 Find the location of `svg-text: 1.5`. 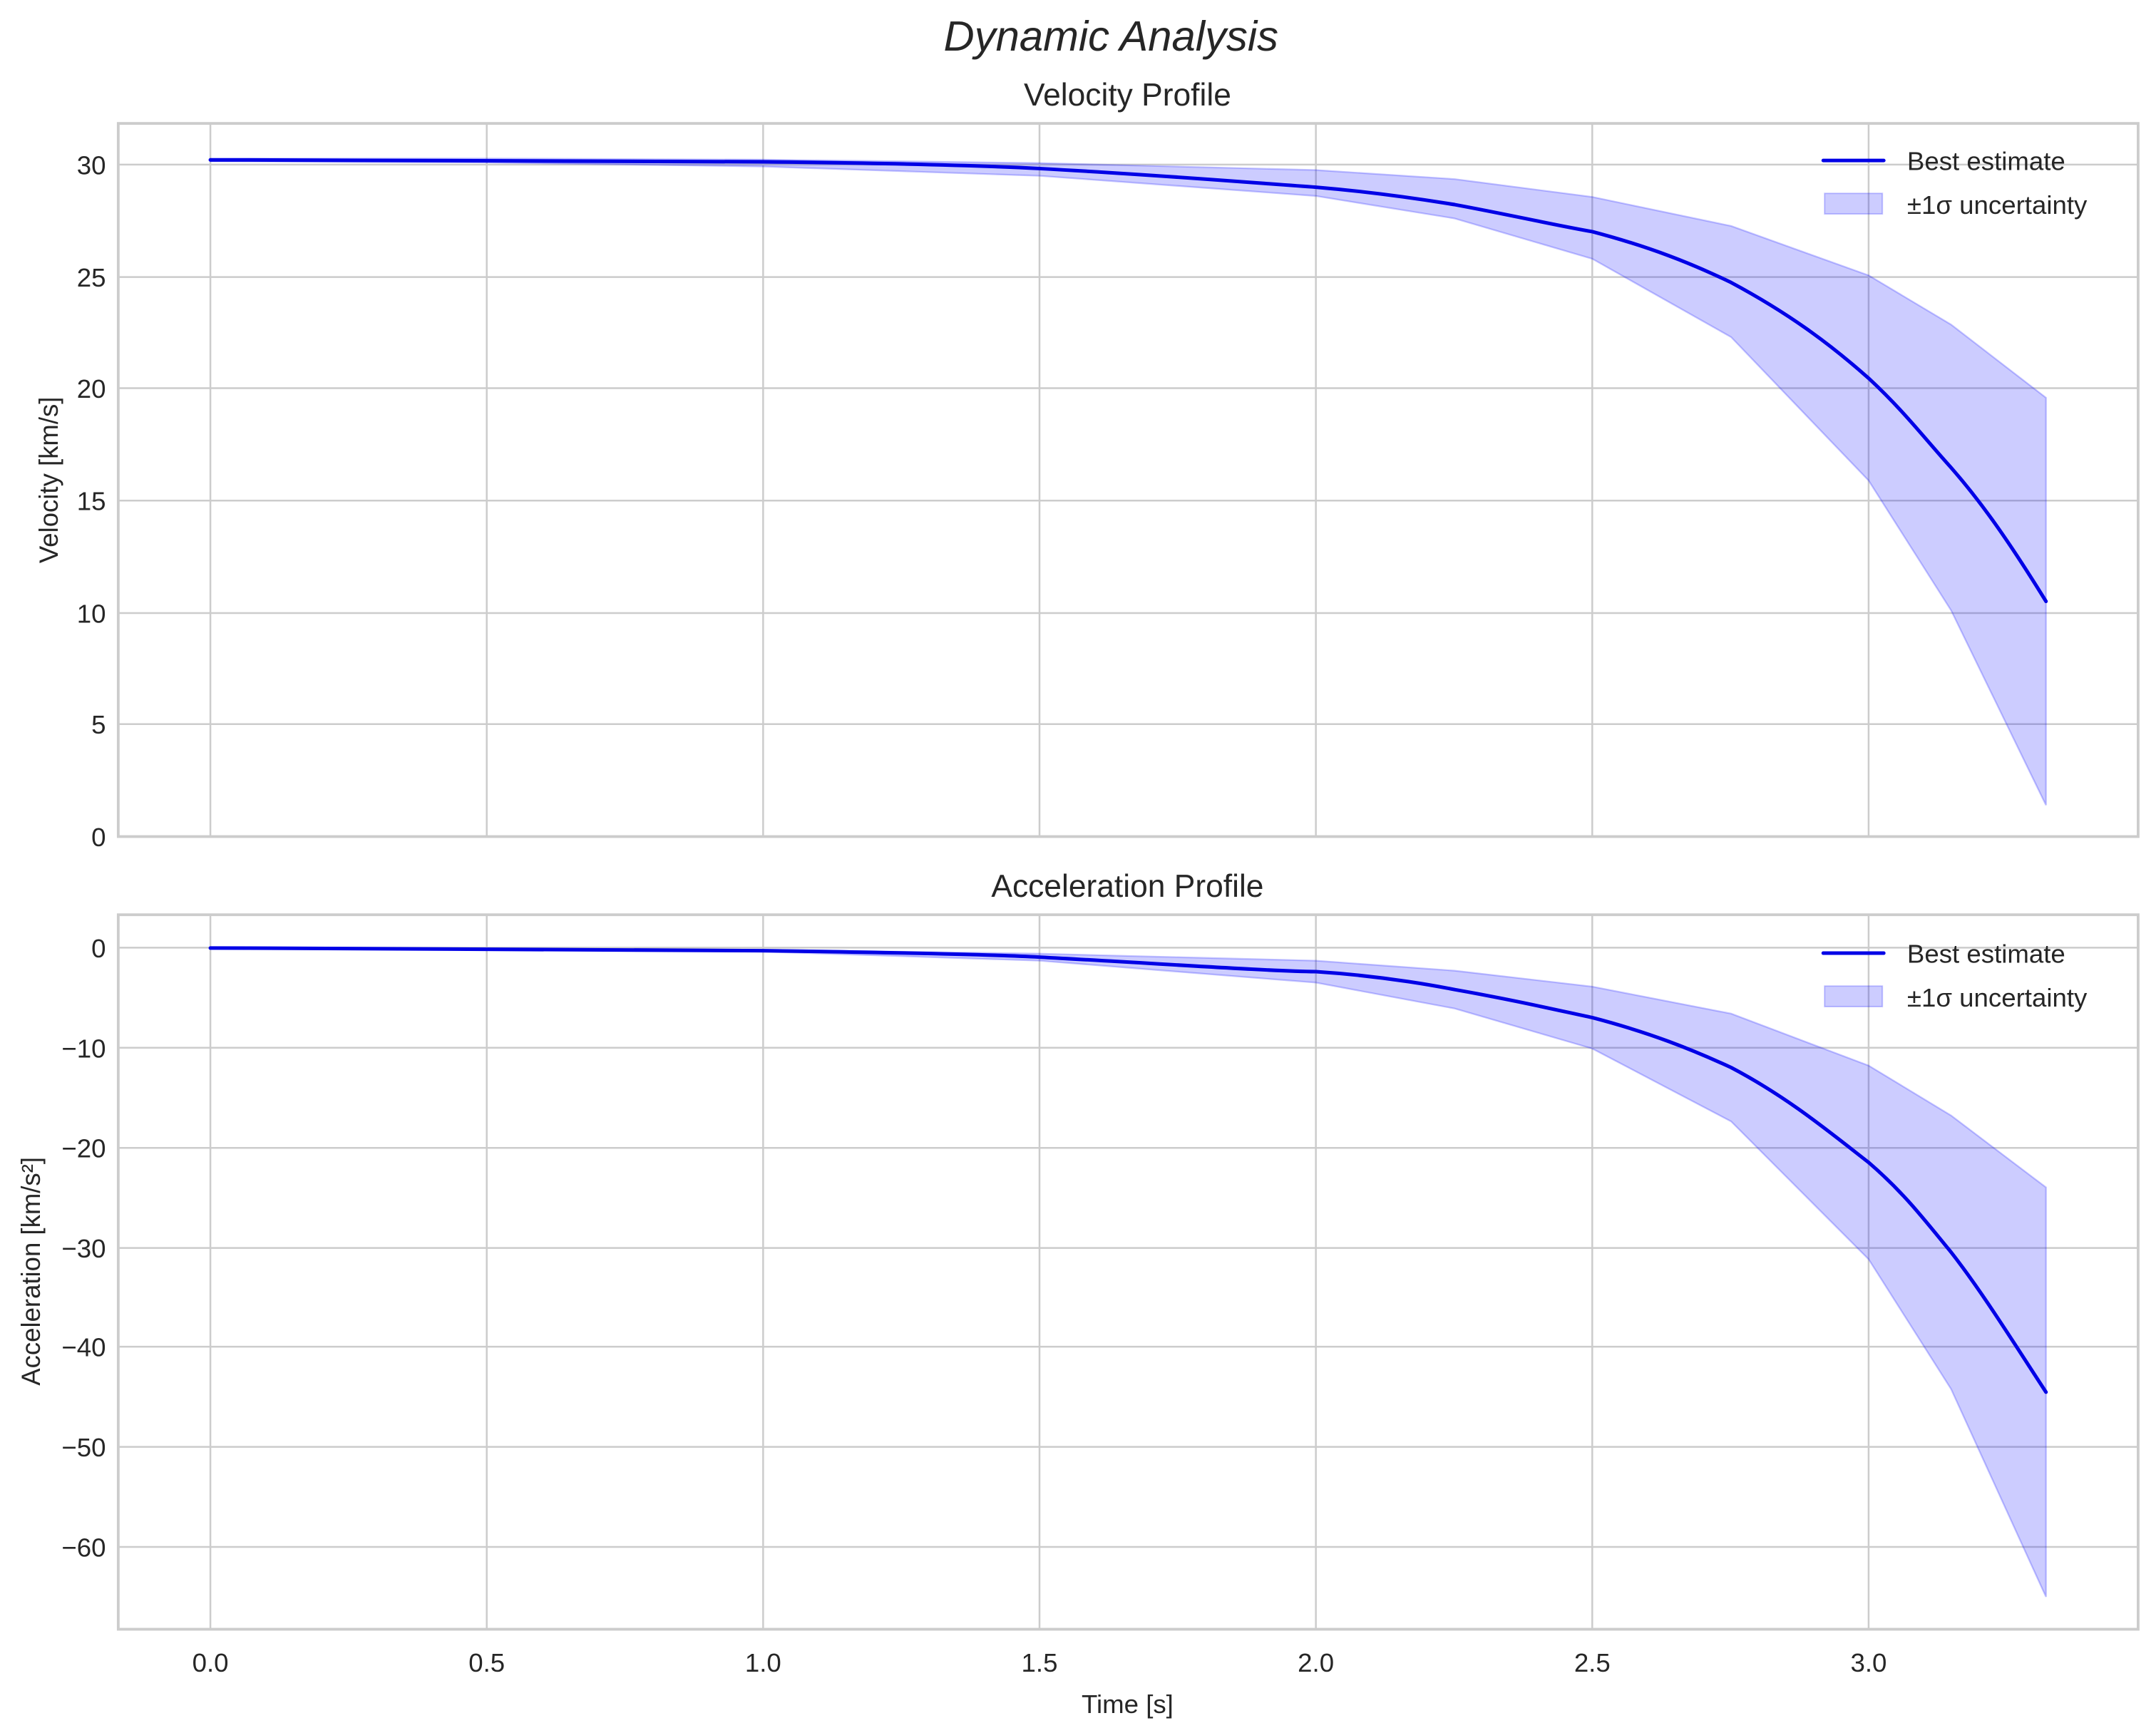

svg-text: 1.5 is located at coordinates (1040, 1662).